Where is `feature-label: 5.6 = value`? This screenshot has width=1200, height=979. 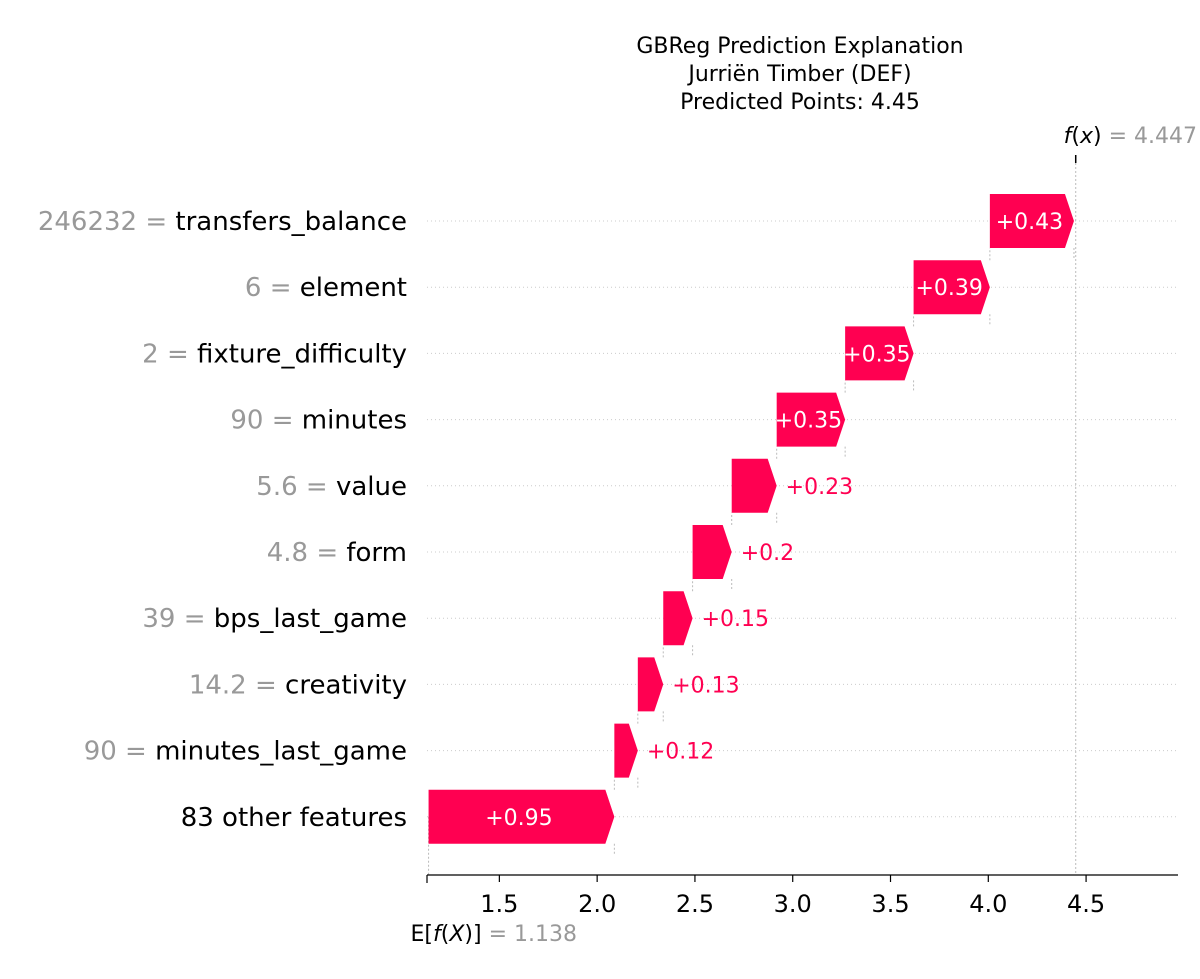
feature-label: 5.6 = value is located at coordinates (331, 487).